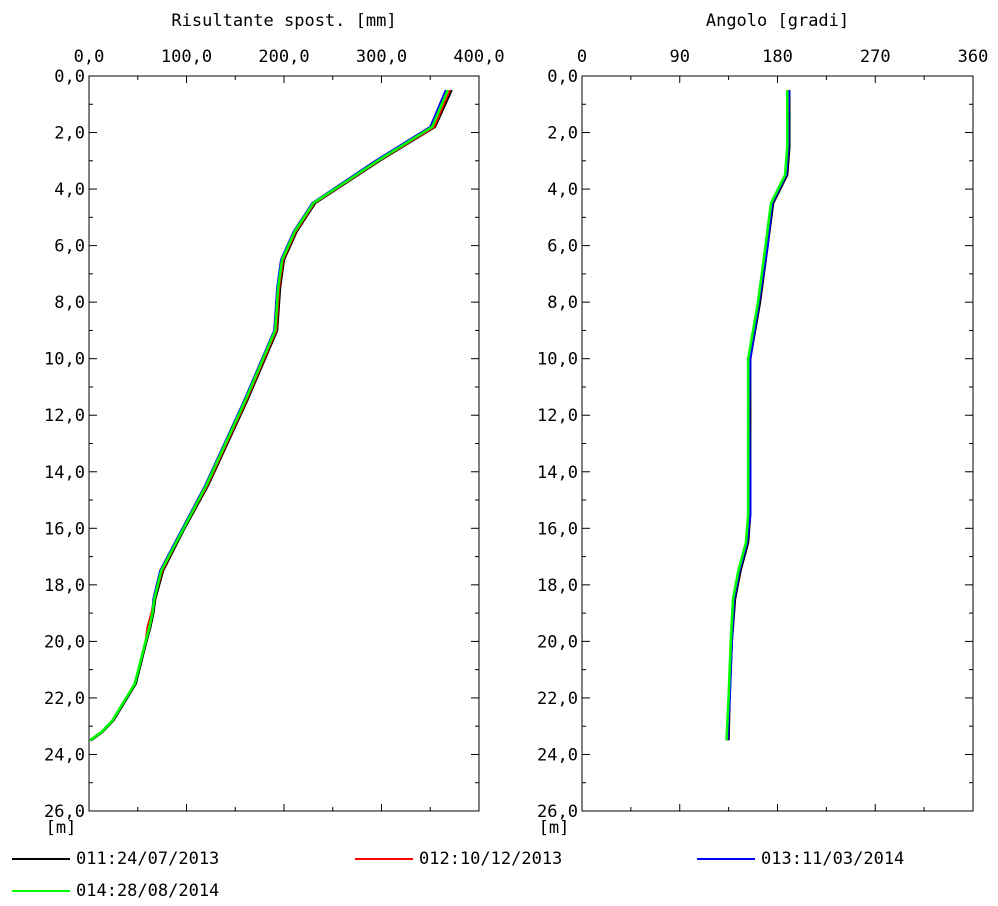 The height and width of the screenshot is (906, 998). I want to click on displacement-x-tick-label: 200,0, so click(283, 57).